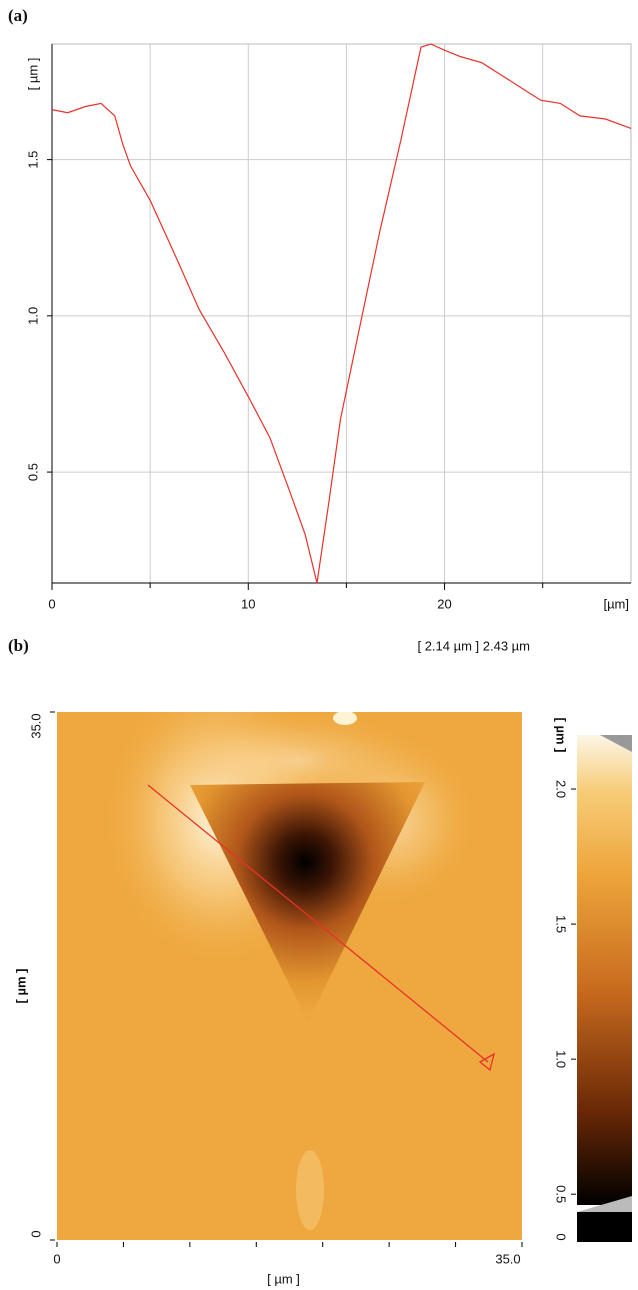 This screenshot has height=1290, width=638. What do you see at coordinates (248, 603) in the screenshot?
I see `x-tick-label: 10` at bounding box center [248, 603].